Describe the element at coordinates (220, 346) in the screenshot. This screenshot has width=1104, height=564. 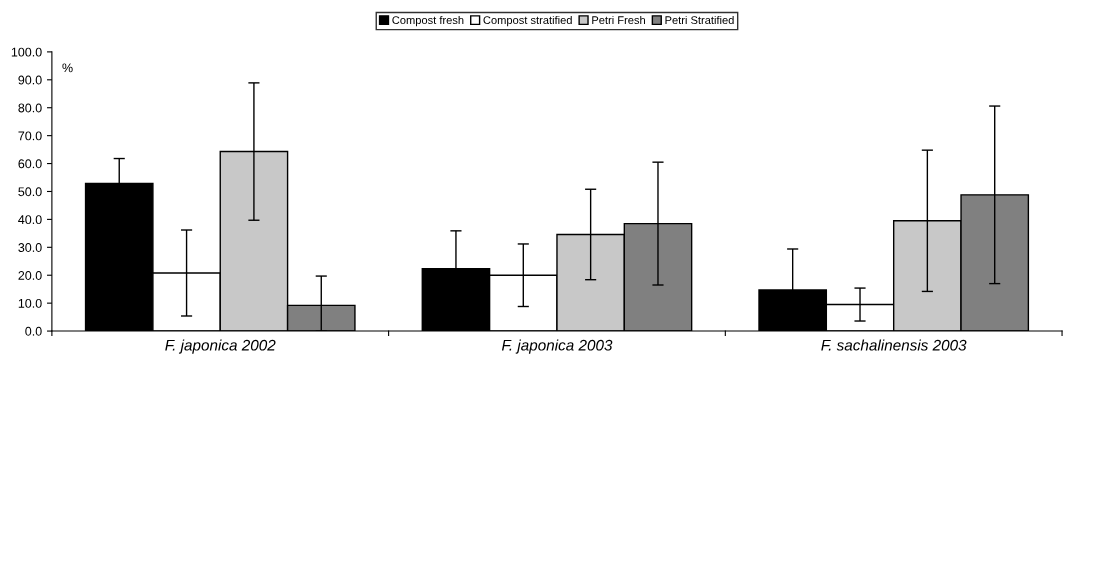
I see `x-tick-label: F. japonica 2002` at that location.